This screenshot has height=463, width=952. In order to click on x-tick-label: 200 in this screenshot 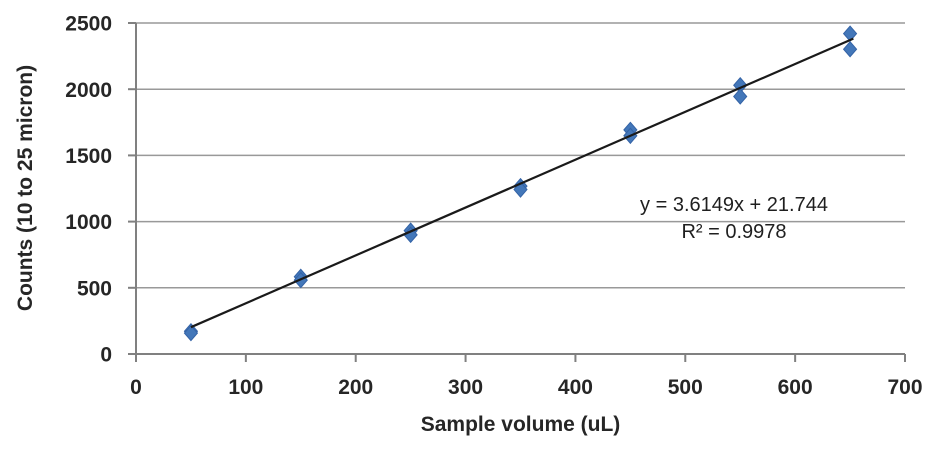, I will do `click(355, 387)`.